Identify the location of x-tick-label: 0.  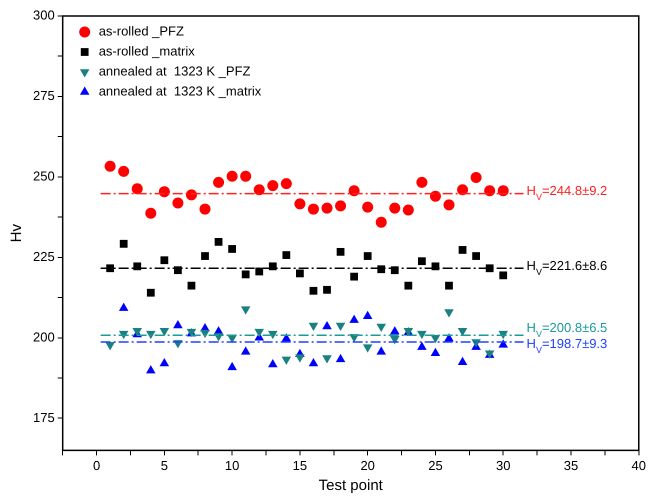
(96, 465).